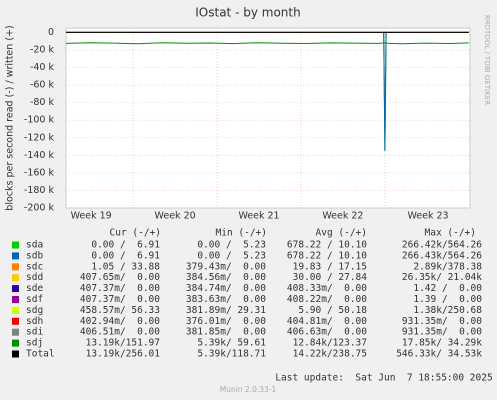 The height and width of the screenshot is (400, 497). What do you see at coordinates (42, 49) in the screenshot?
I see `y-tick-label: -20 k` at bounding box center [42, 49].